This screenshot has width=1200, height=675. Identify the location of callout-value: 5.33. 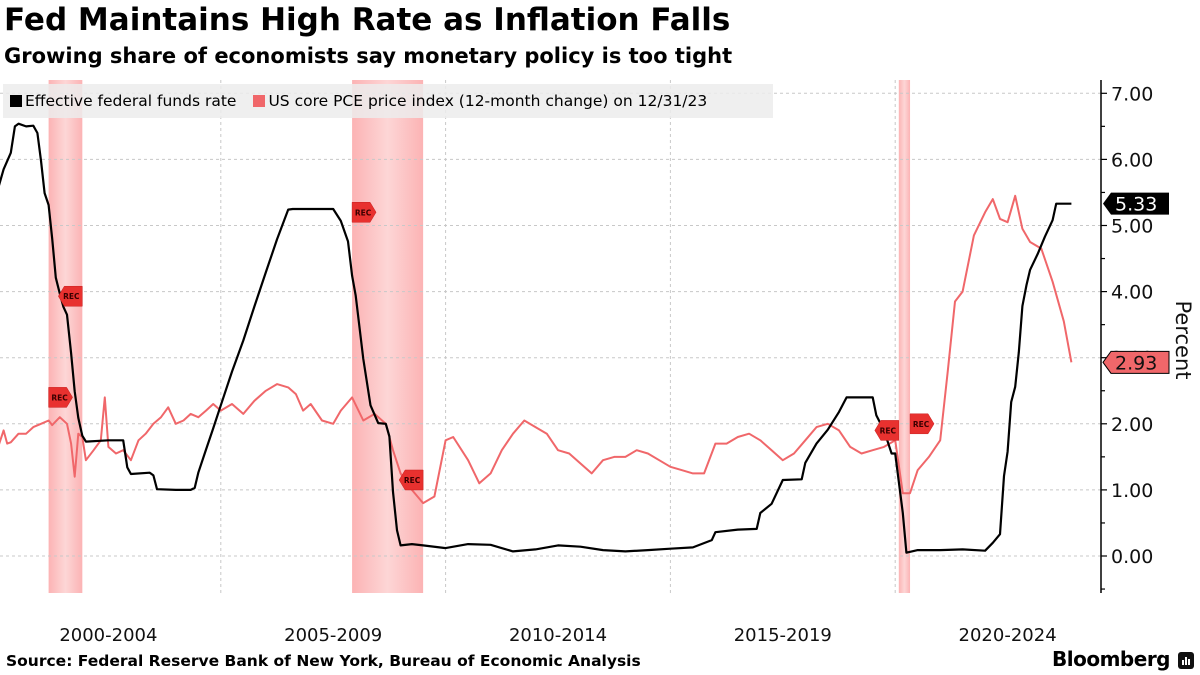
(1136, 205).